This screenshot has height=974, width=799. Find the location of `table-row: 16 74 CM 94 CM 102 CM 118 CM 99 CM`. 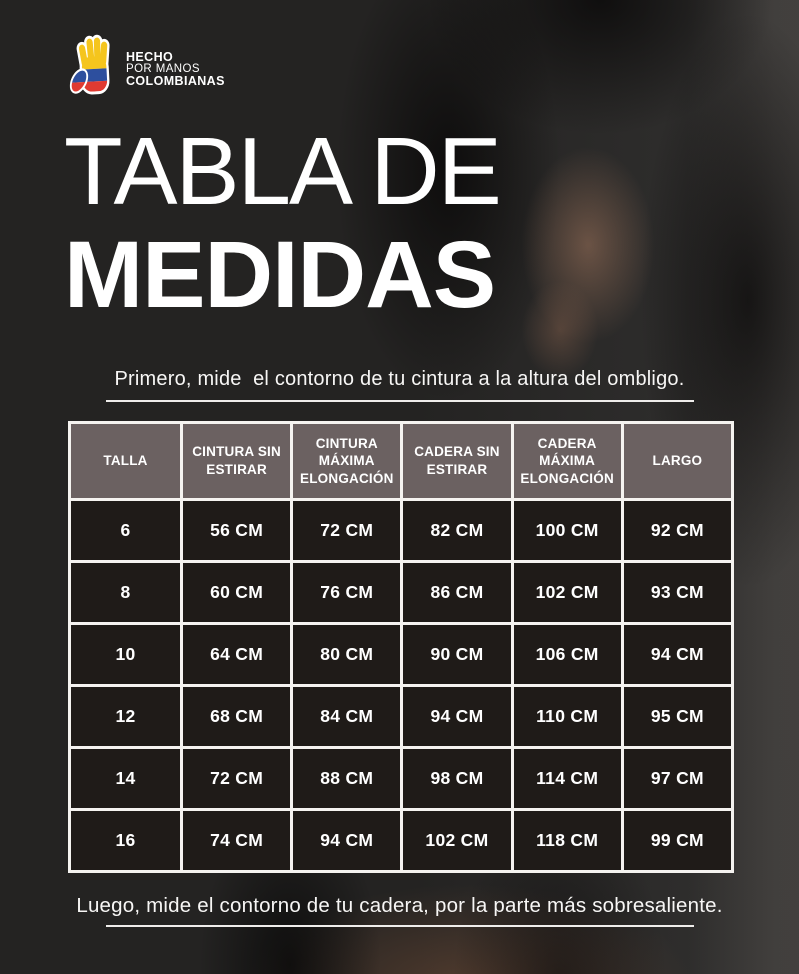

table-row: 16 74 CM 94 CM 102 CM 118 CM 99 CM is located at coordinates (401, 840).